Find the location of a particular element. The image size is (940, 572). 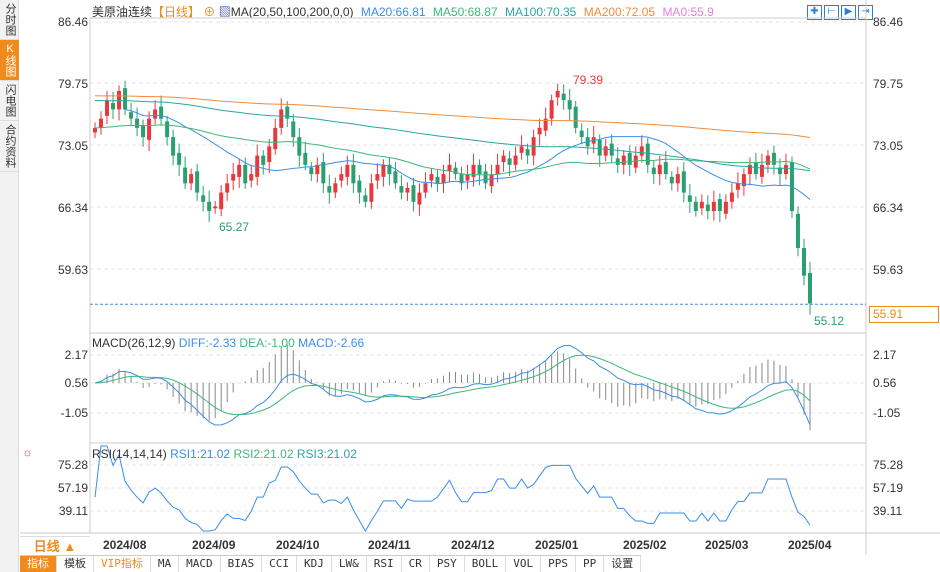

tab-lw: LW& is located at coordinates (349, 564).